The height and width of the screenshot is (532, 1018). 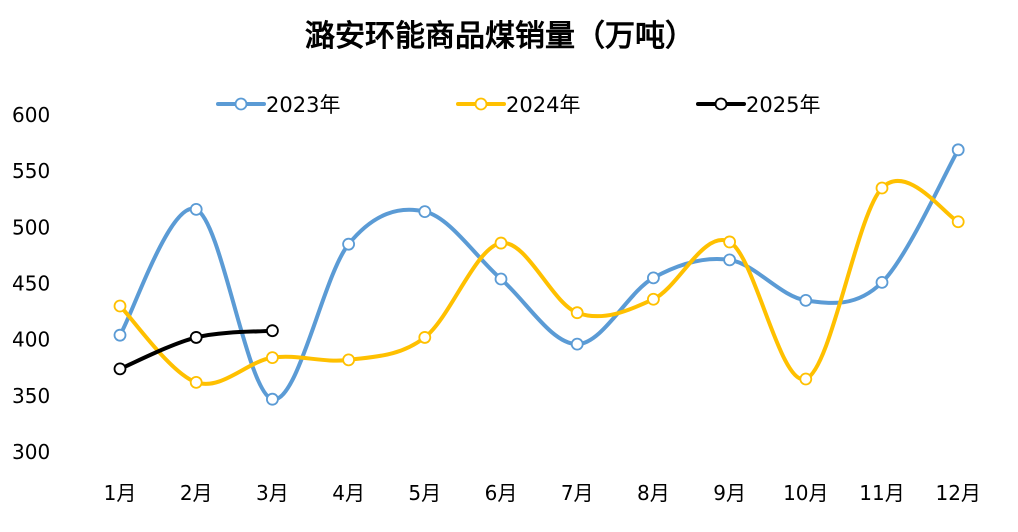 What do you see at coordinates (272, 493) in the screenshot?
I see `x-tick-label: 3月` at bounding box center [272, 493].